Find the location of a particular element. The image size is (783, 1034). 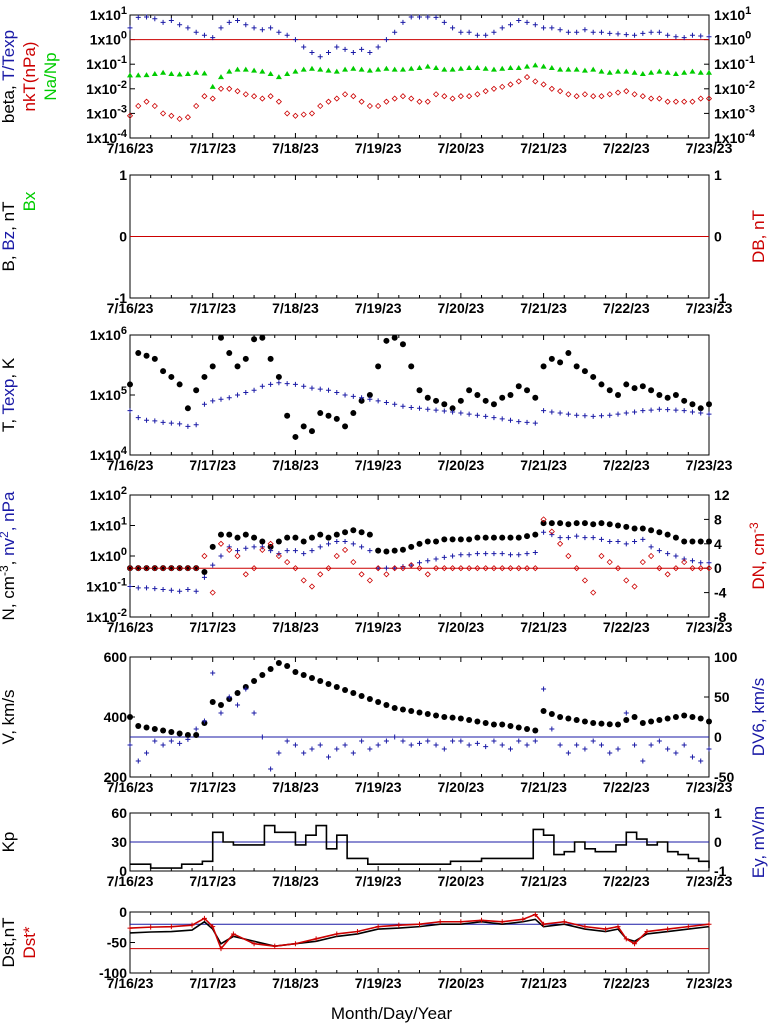

y-axis-label-2: Dst* is located at coordinates (29, 942).